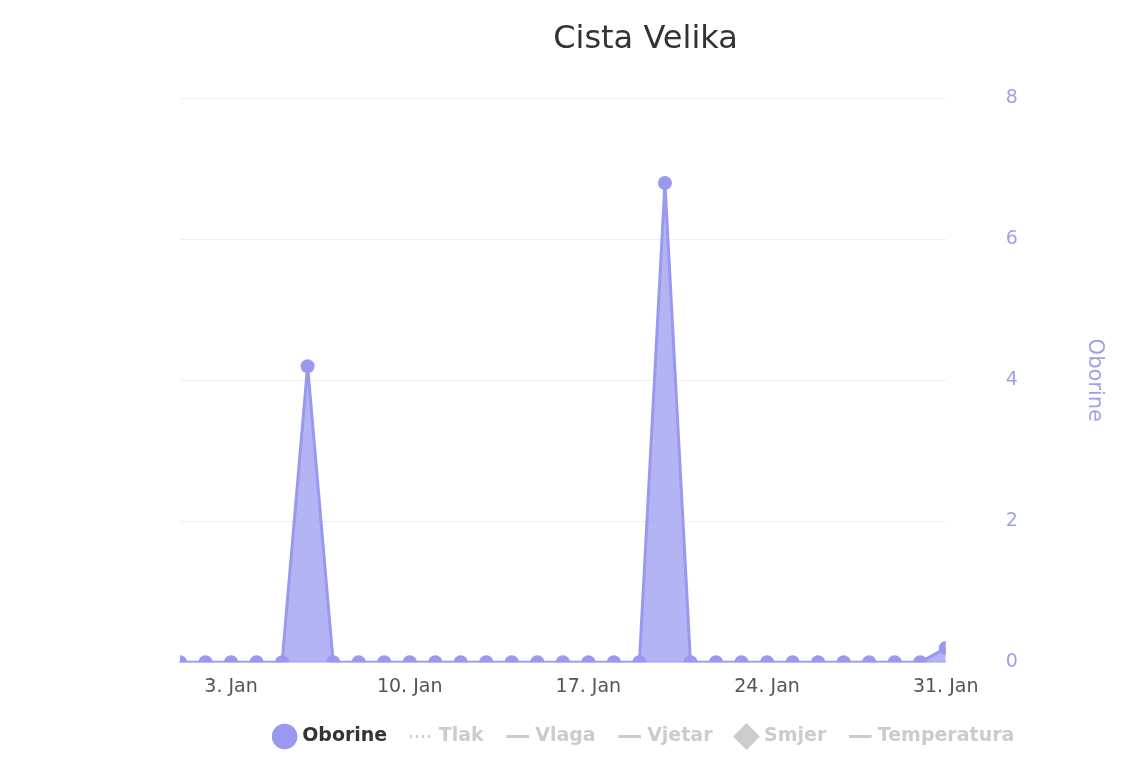 The image size is (1131, 766). Describe the element at coordinates (588, 684) in the screenshot. I see `x-tick-label: 17. Jan` at that location.